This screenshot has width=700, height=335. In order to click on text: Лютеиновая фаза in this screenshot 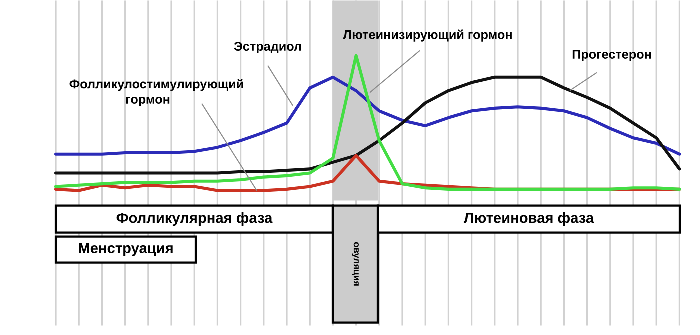, I will do `click(529, 219)`.